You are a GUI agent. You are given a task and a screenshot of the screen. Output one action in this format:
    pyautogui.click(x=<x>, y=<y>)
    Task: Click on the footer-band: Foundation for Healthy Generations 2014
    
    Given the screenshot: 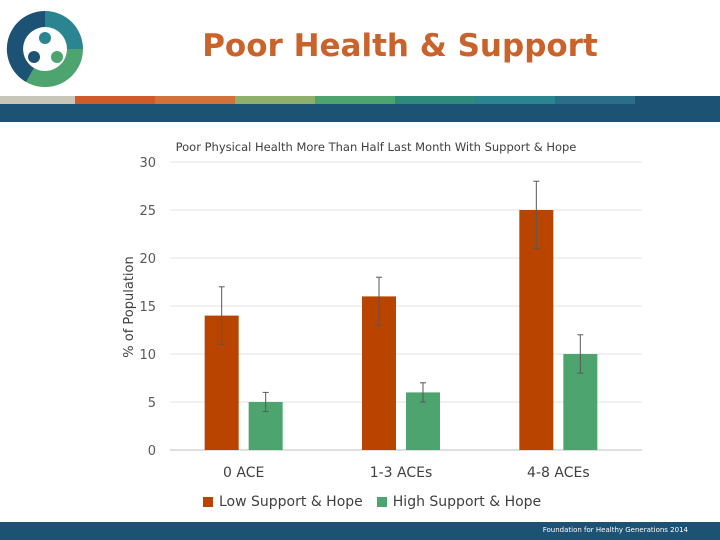 What is the action you would take?
    pyautogui.click(x=360, y=531)
    